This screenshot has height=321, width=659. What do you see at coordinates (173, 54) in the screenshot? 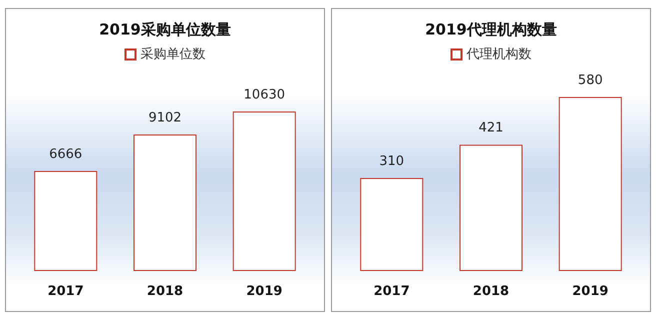
I see `legend-label: 采购单位数` at bounding box center [173, 54].